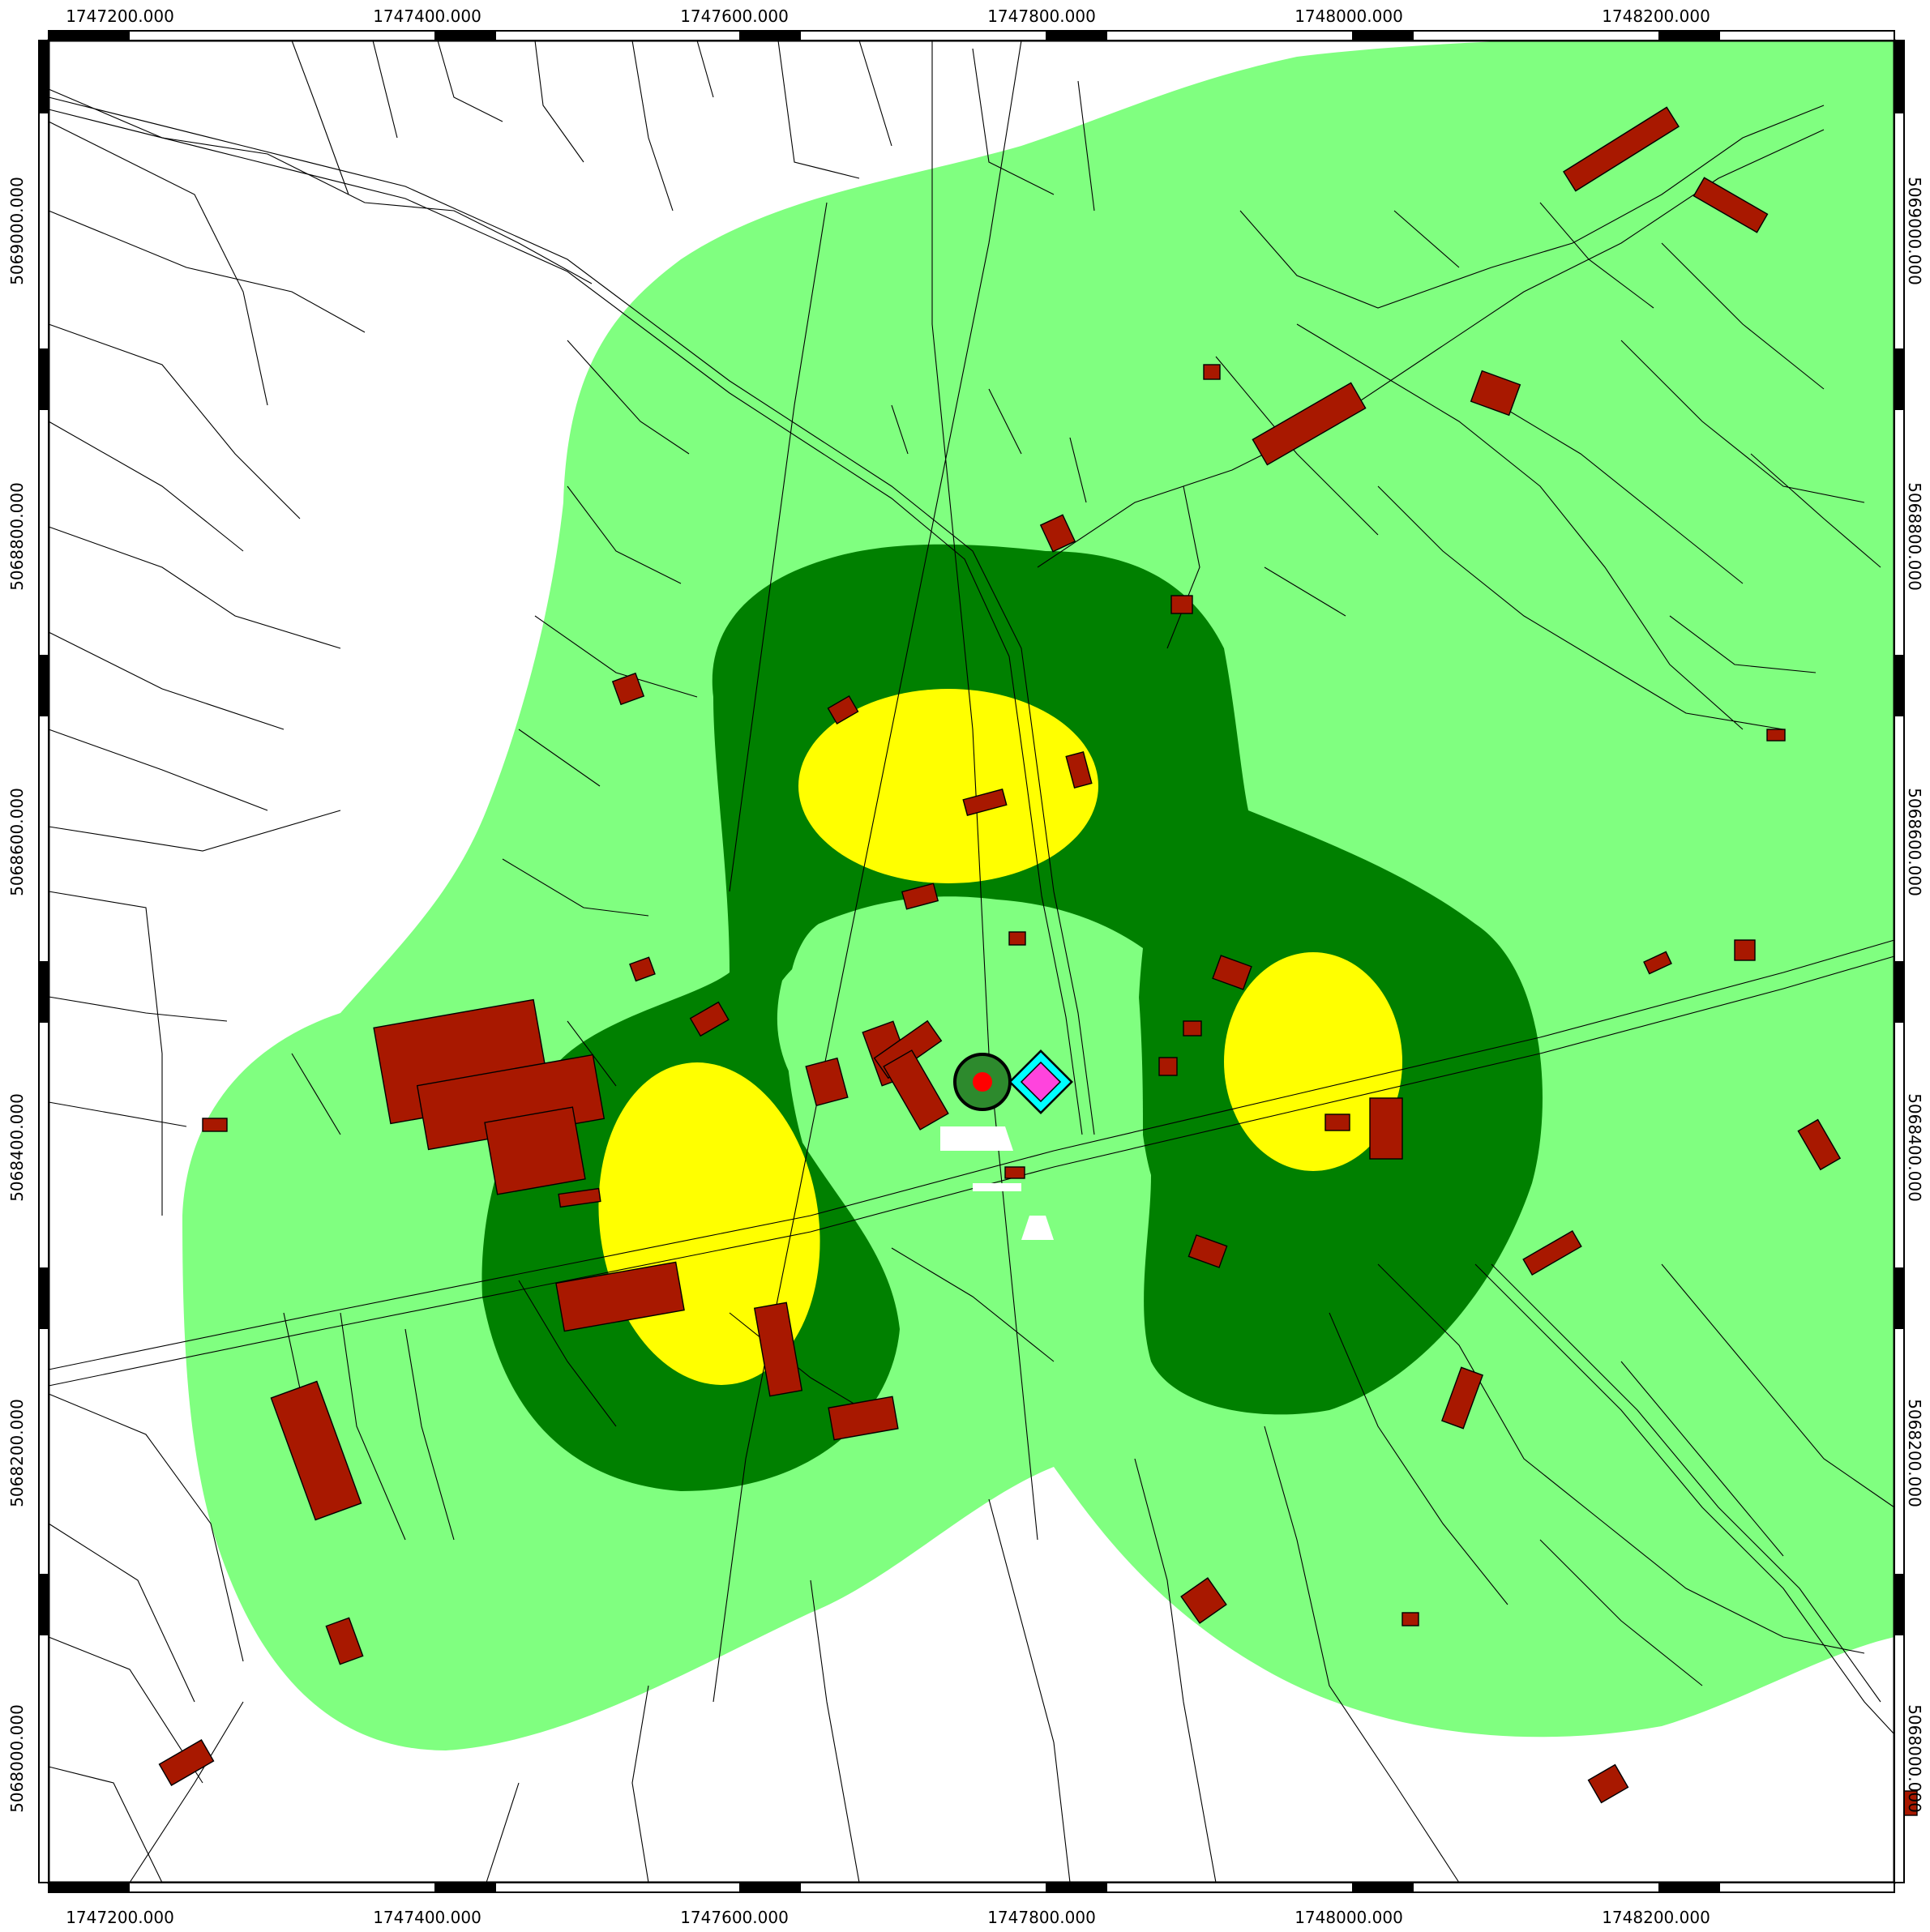 Image resolution: width=1930 pixels, height=1932 pixels. What do you see at coordinates (1914, 231) in the screenshot?
I see `y-label-right: 5069000.000` at bounding box center [1914, 231].